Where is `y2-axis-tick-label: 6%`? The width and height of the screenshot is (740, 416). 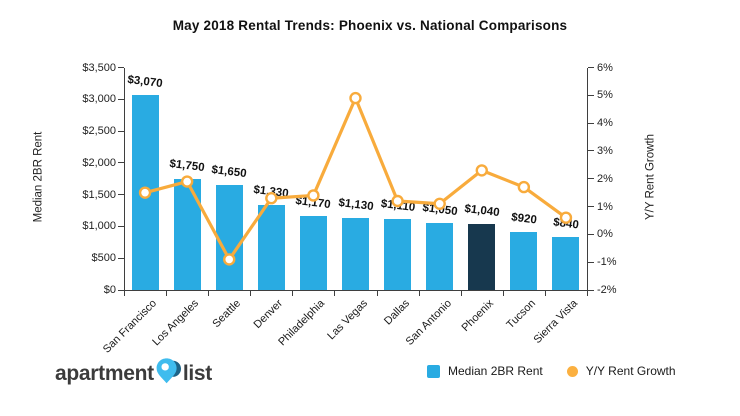 y2-axis-tick-label: 6% is located at coordinates (605, 67).